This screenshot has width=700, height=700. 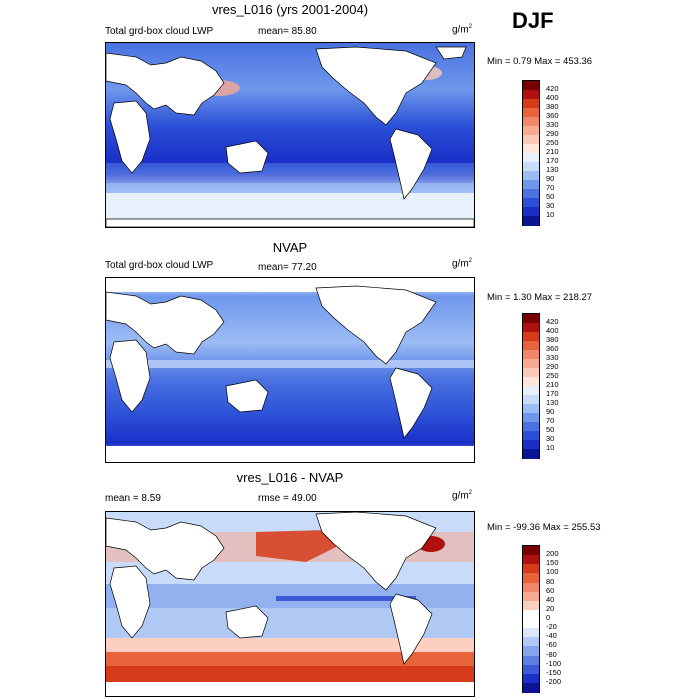 What do you see at coordinates (552, 366) in the screenshot?
I see `colorbar-label: 290` at bounding box center [552, 366].